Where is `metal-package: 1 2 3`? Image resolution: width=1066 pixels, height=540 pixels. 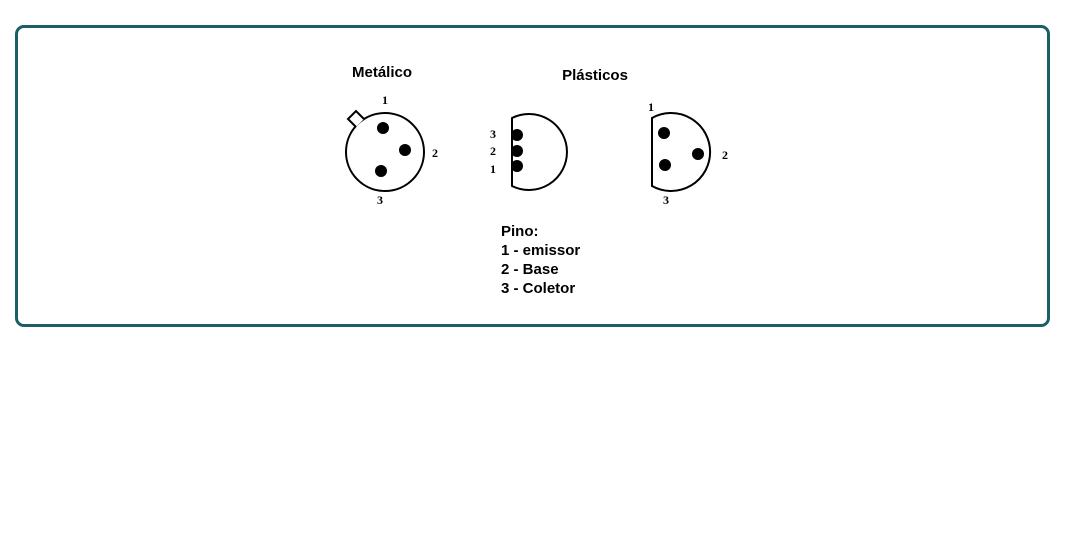
metal-package: 1 2 3 is located at coordinates (391, 150).